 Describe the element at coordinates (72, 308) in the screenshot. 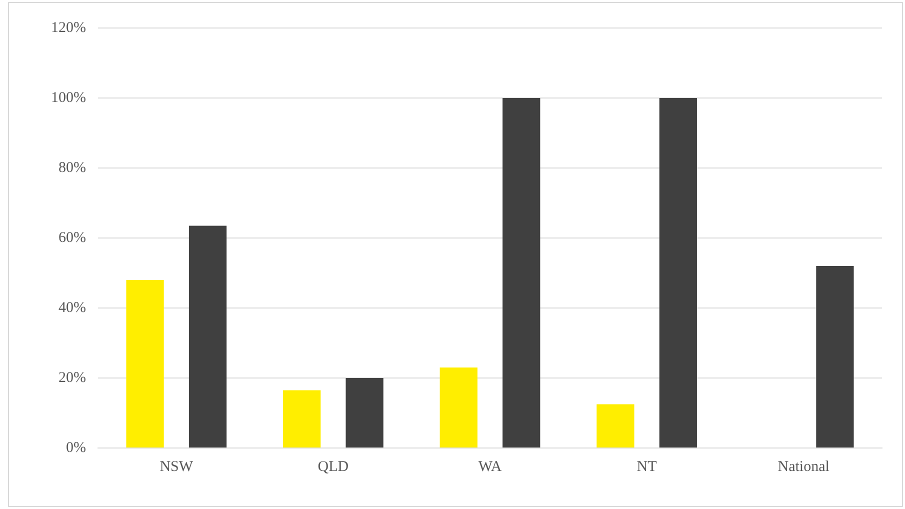

I see `y-tick-label: 40%` at that location.